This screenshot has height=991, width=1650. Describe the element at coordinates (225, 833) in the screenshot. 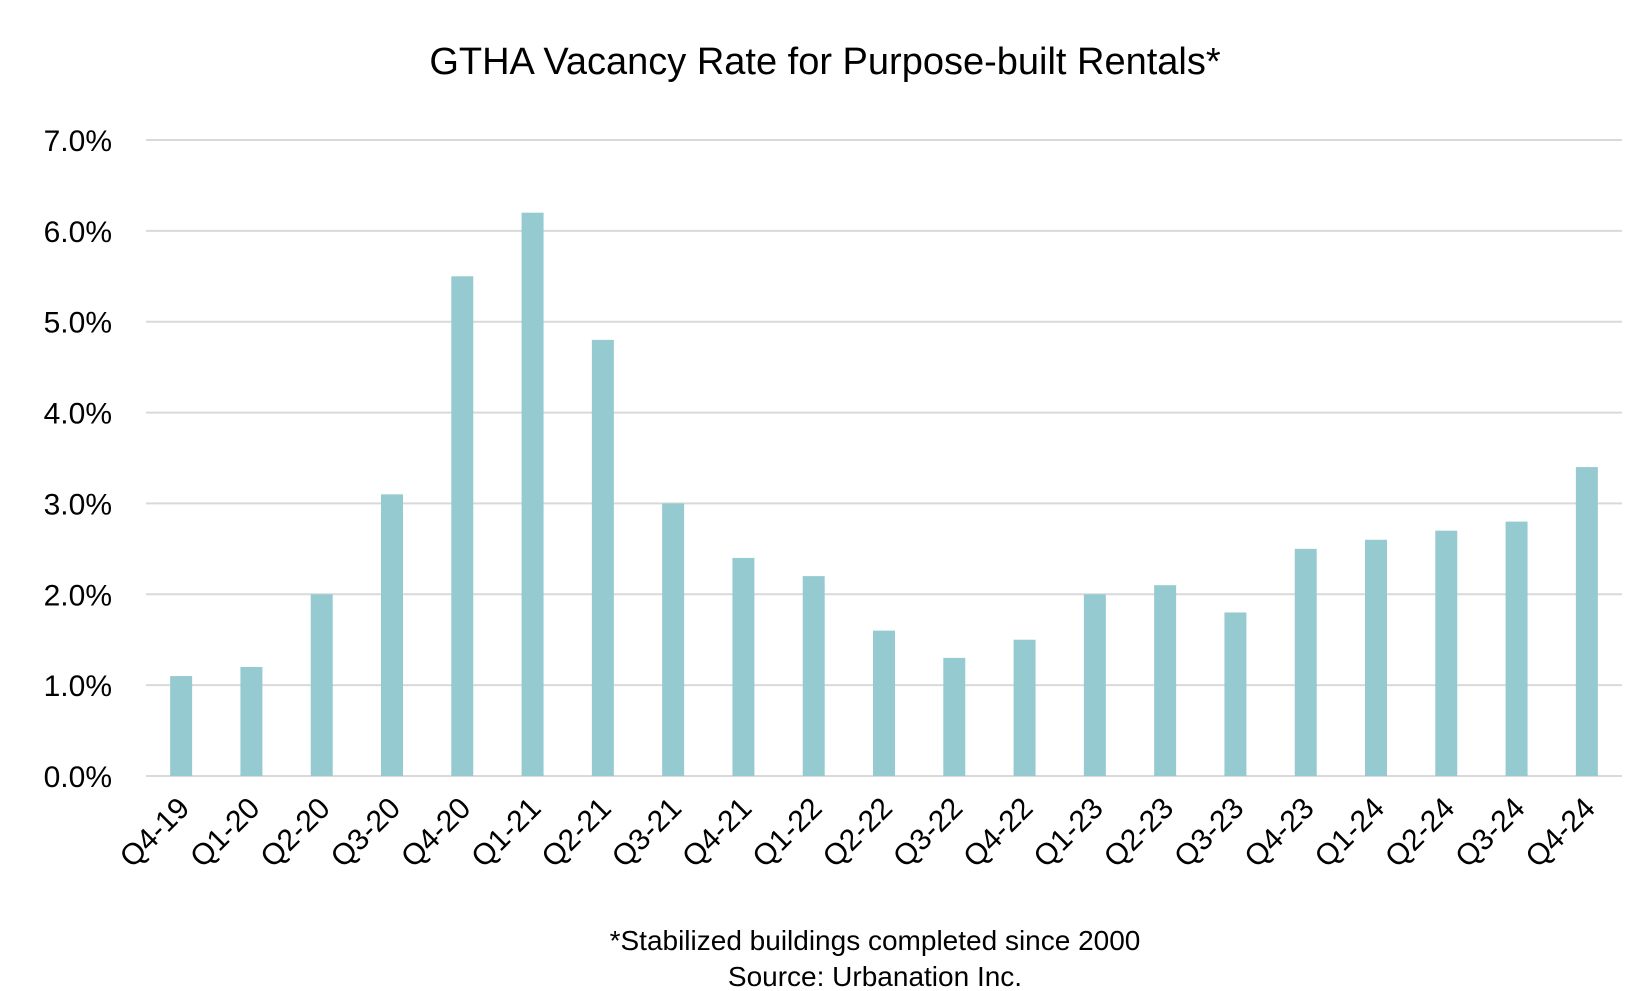

I see `x-tick-label: Q1-20` at that location.